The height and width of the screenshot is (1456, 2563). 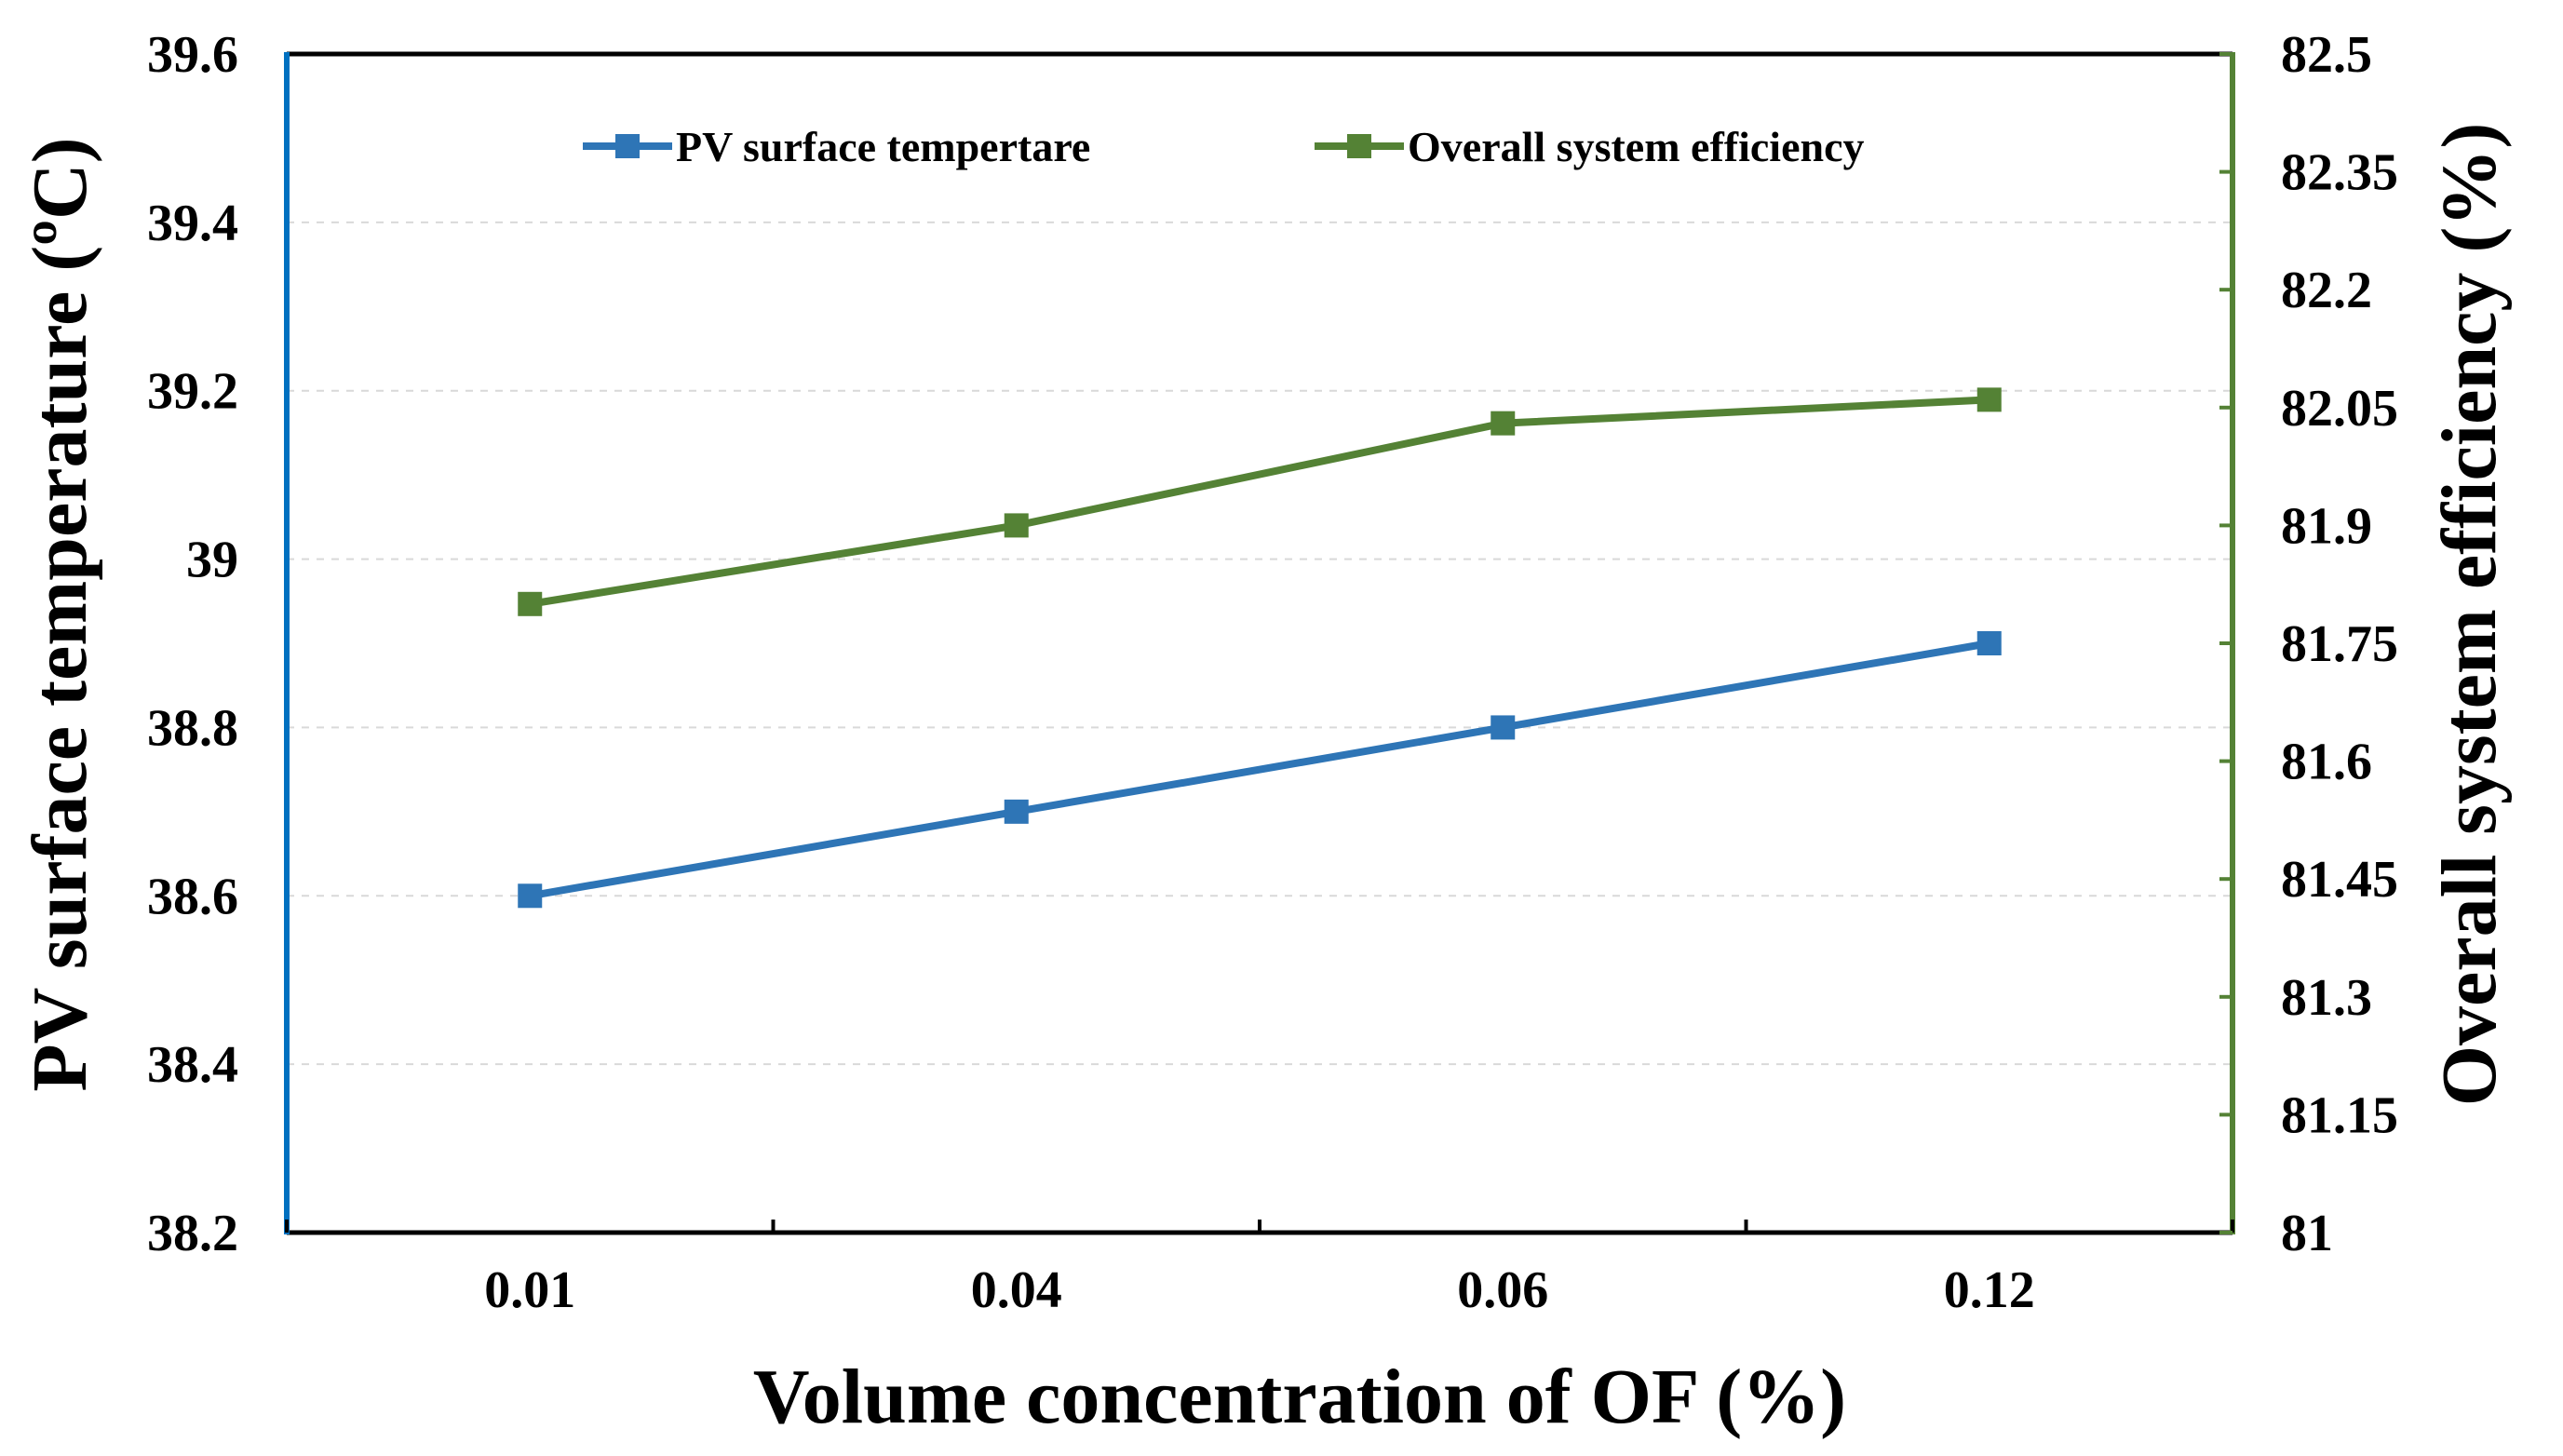 I want to click on y-axis-right-title: Overall system efficiency (%), so click(x=2470, y=615).